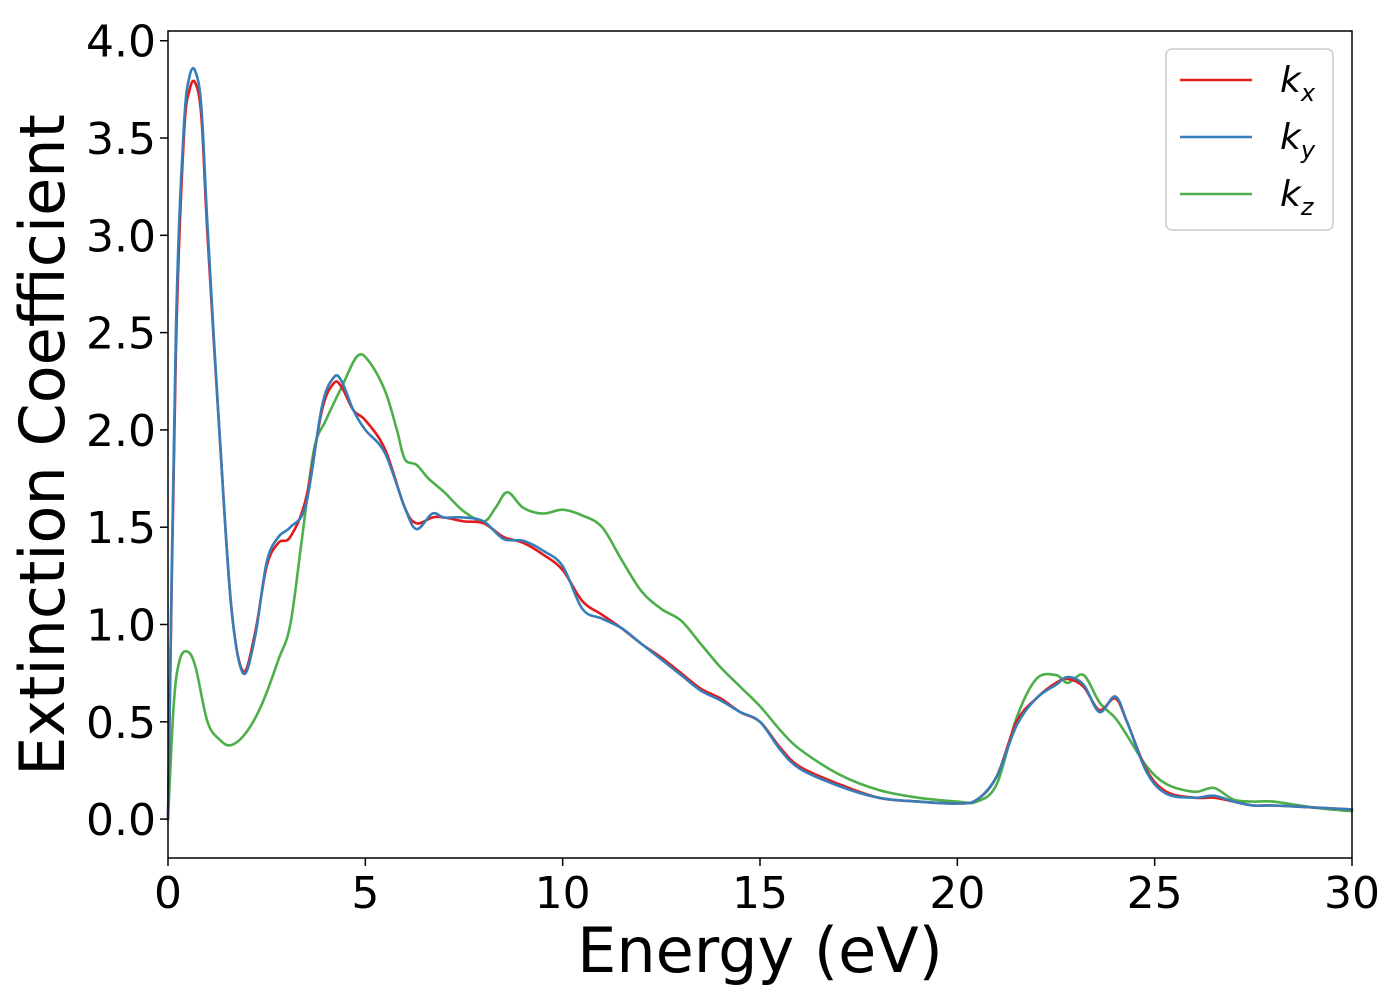 The width and height of the screenshot is (1400, 1000). I want to click on y-tick-label: 4.0, so click(121, 42).